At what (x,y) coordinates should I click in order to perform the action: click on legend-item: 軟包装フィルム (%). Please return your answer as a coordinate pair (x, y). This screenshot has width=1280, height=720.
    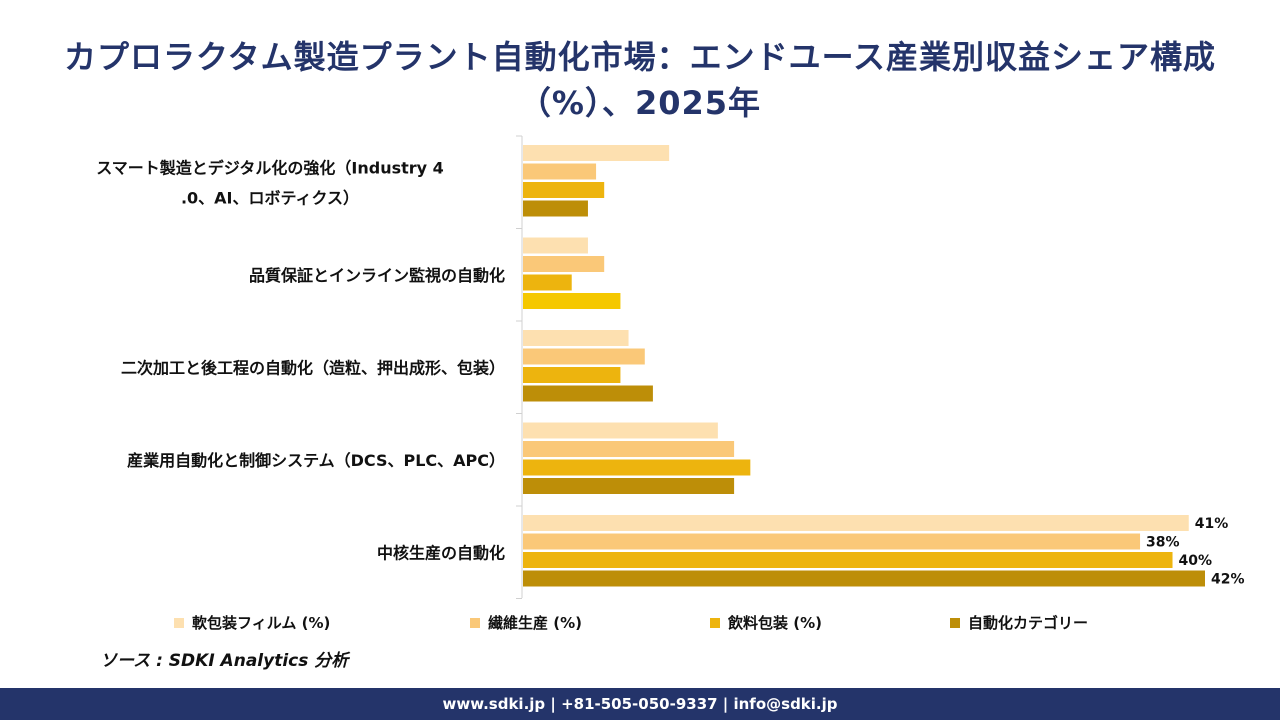
    Looking at the image, I should click on (252, 622).